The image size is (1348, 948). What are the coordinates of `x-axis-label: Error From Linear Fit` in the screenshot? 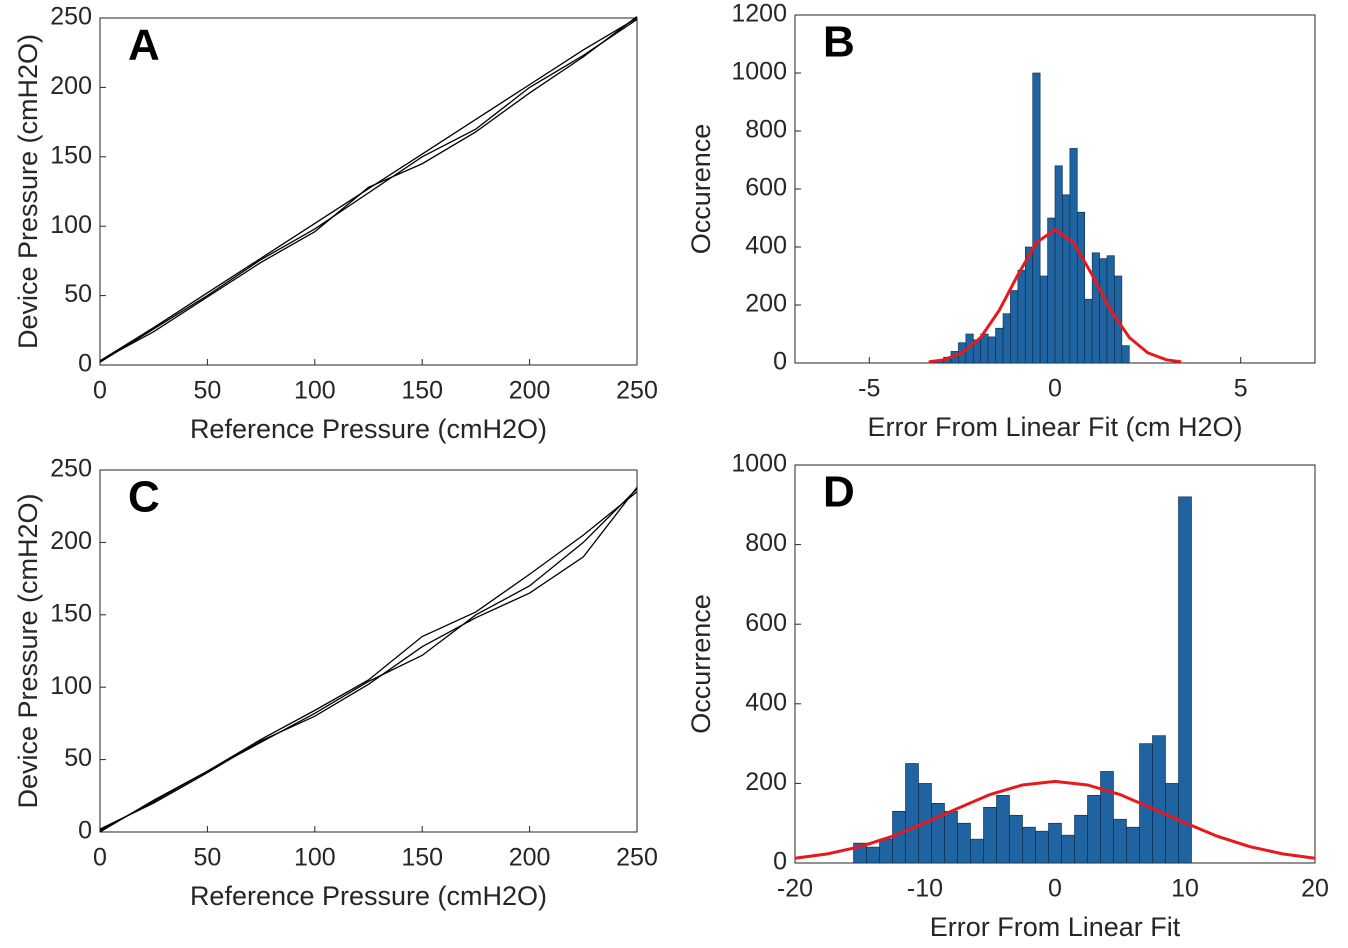 It's located at (1055, 927).